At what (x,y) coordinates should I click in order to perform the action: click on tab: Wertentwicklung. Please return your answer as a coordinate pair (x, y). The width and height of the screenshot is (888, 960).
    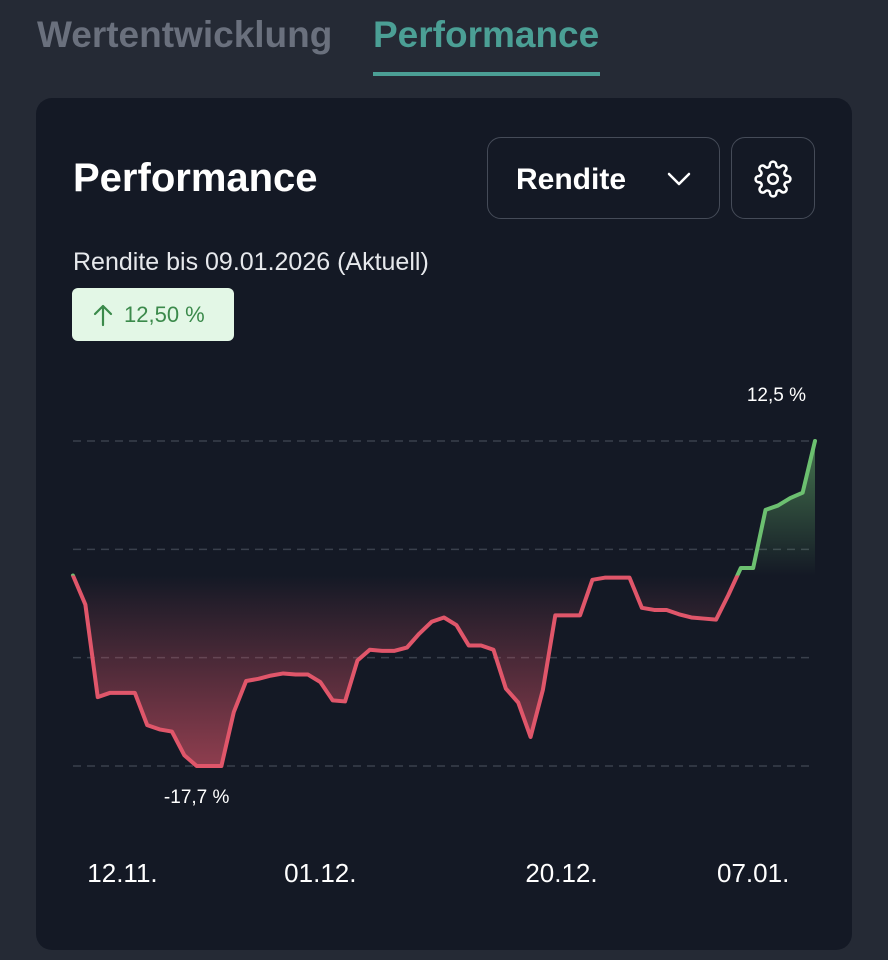
    Looking at the image, I should click on (185, 34).